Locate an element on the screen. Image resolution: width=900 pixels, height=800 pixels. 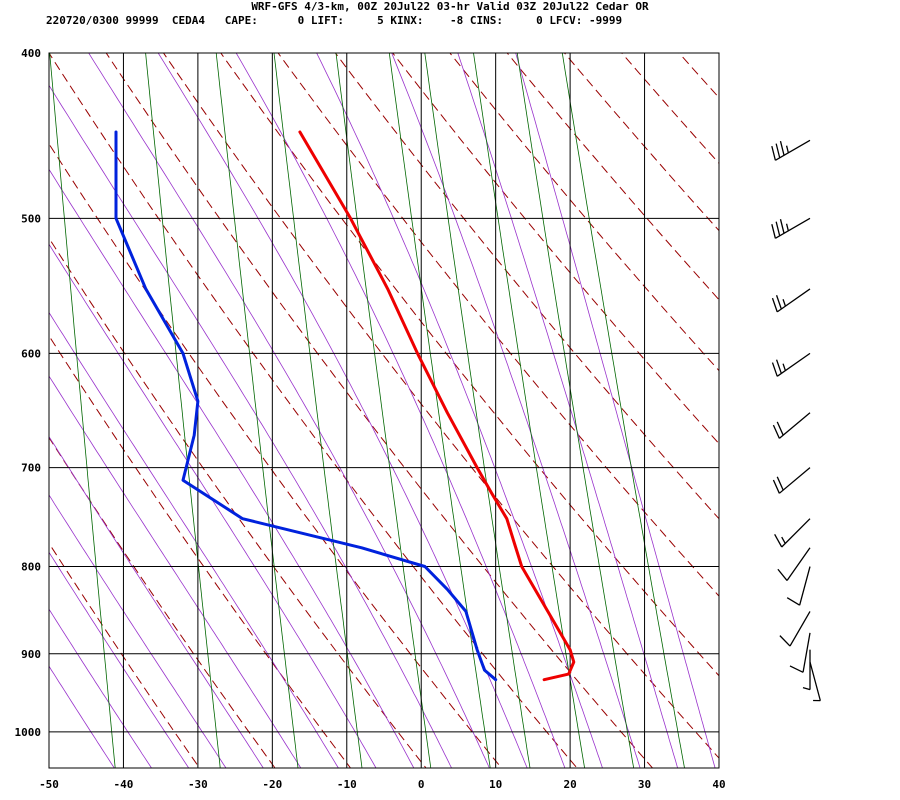
temperature-tick-label: 30 is located at coordinates (644, 784).